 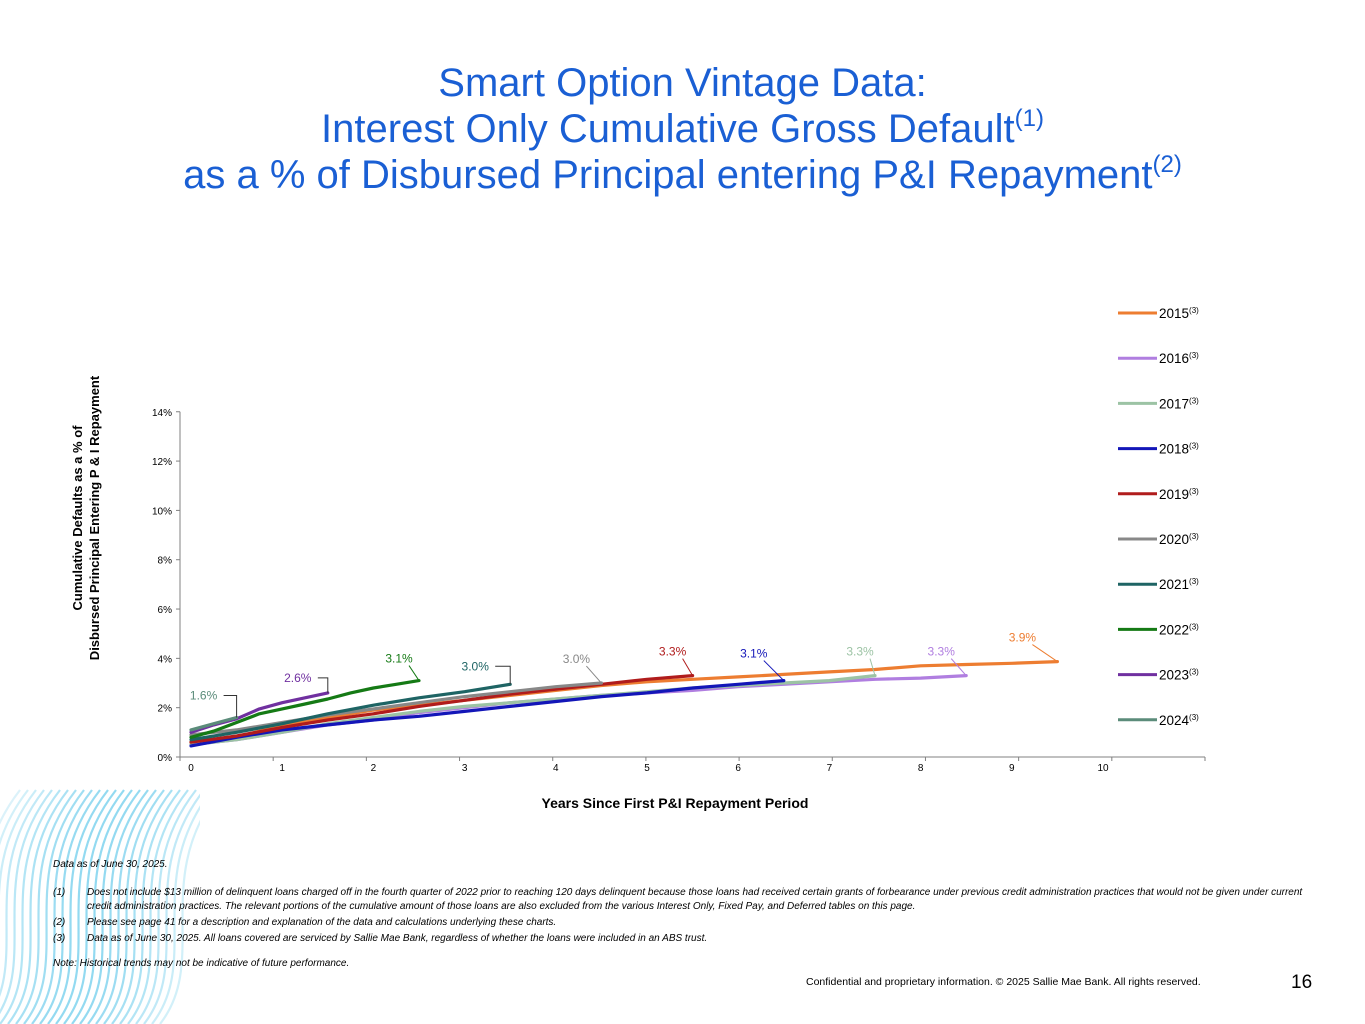 What do you see at coordinates (556, 768) in the screenshot?
I see `x-tick-label: 4` at bounding box center [556, 768].